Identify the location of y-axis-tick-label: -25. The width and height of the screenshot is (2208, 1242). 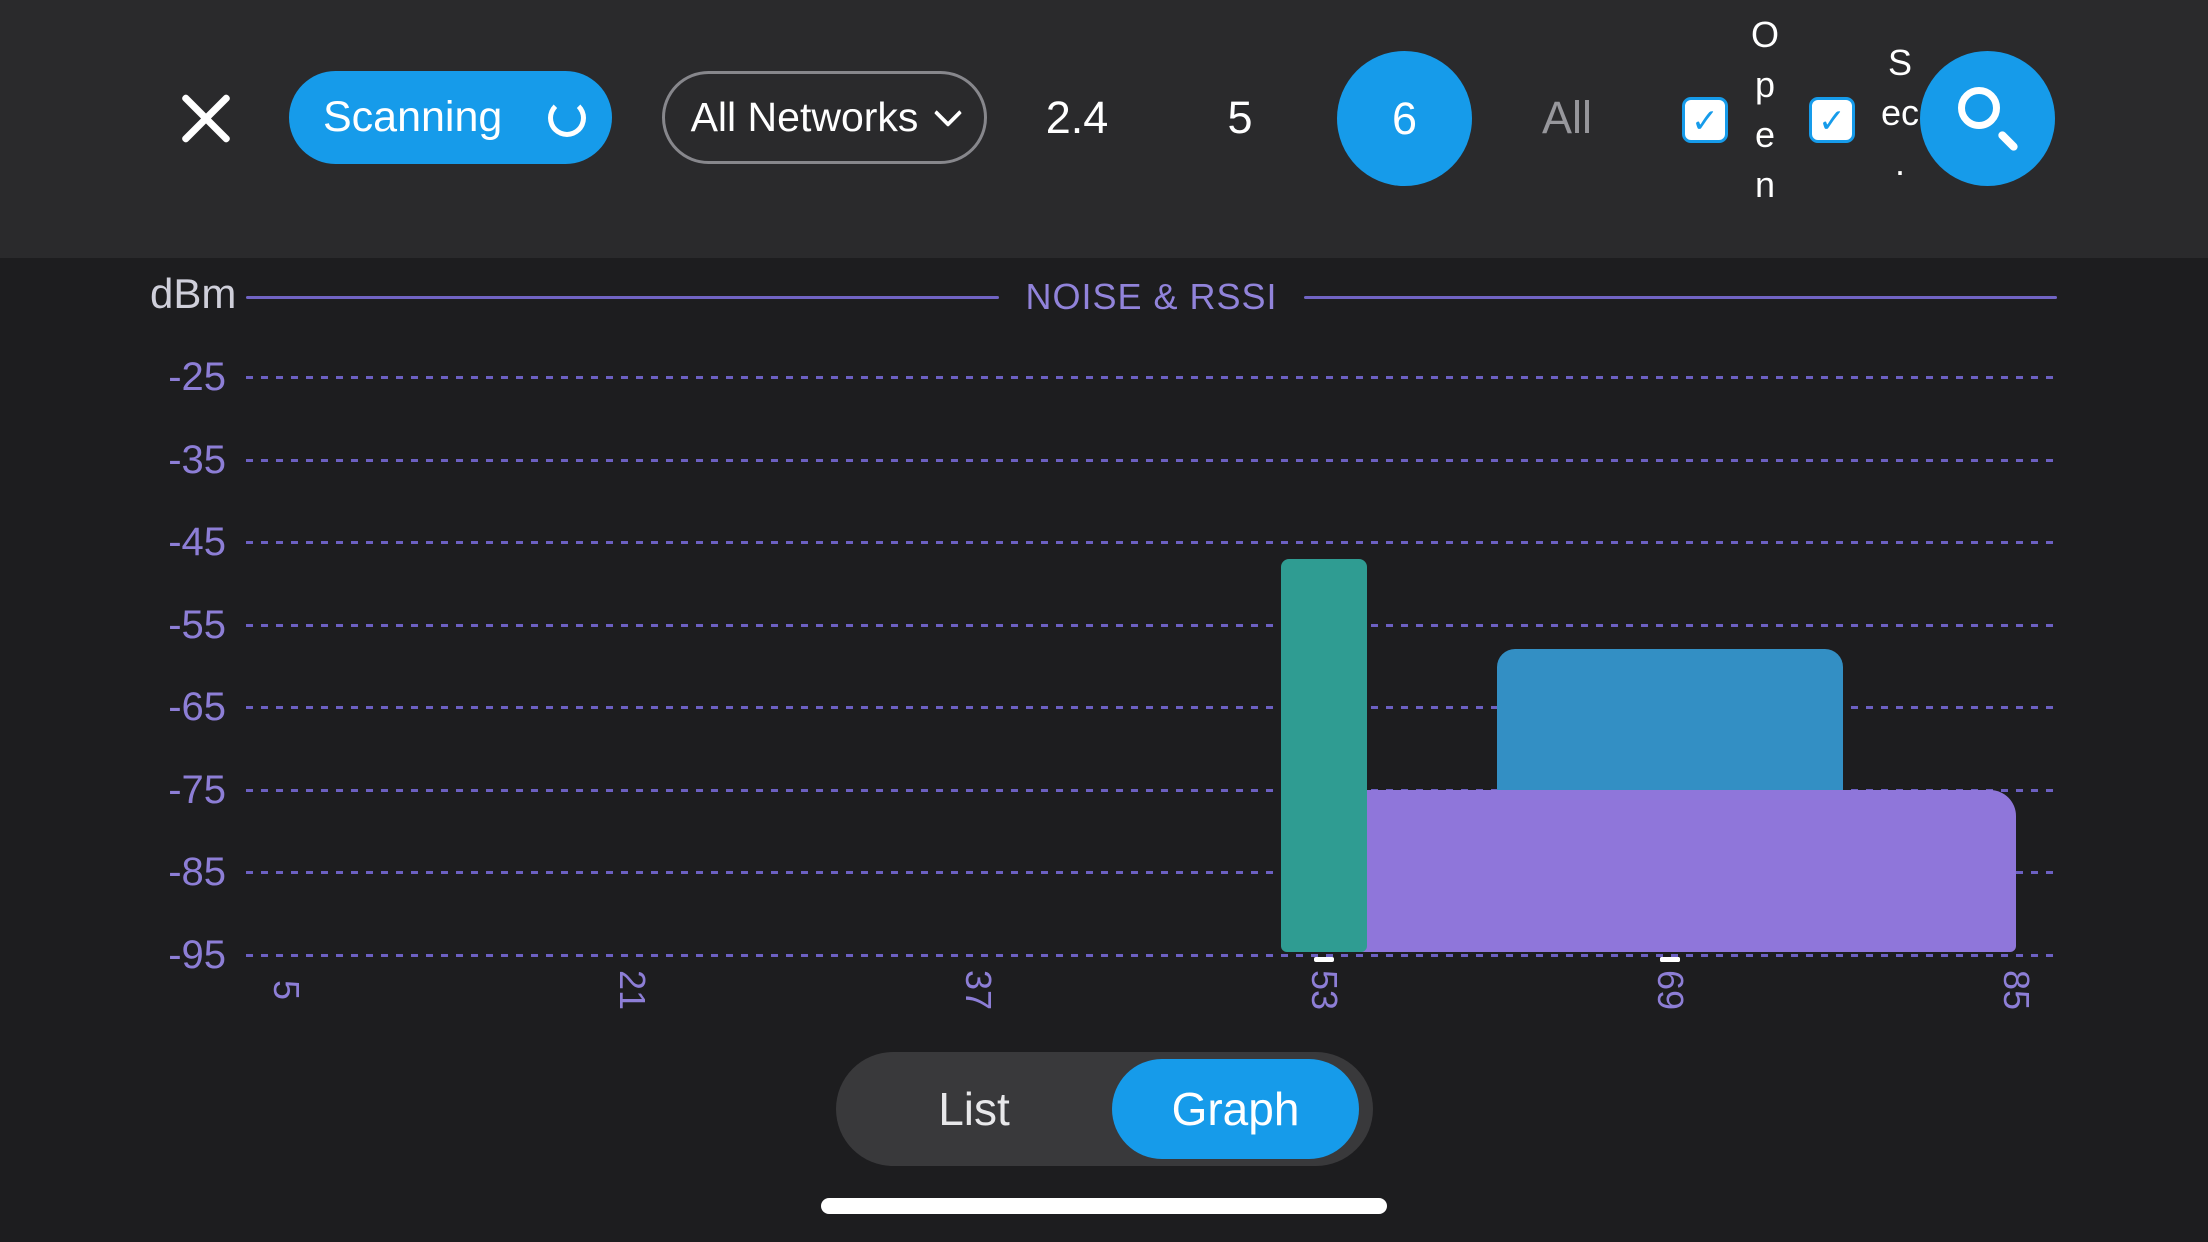
(197, 377).